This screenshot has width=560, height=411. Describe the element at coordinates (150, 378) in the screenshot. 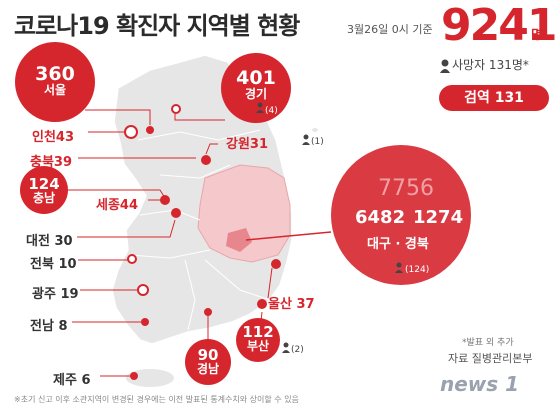

I see `jeju-island` at that location.